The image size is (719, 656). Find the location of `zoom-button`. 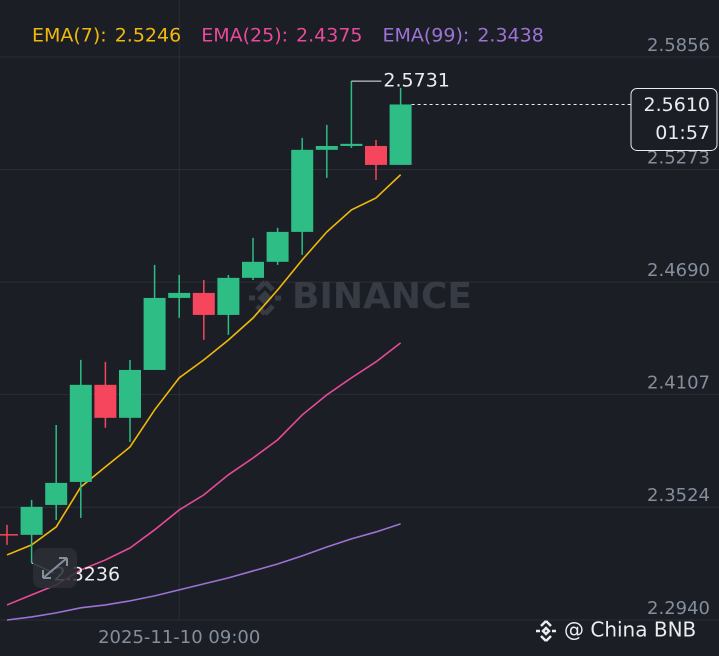

zoom-button is located at coordinates (55, 568).